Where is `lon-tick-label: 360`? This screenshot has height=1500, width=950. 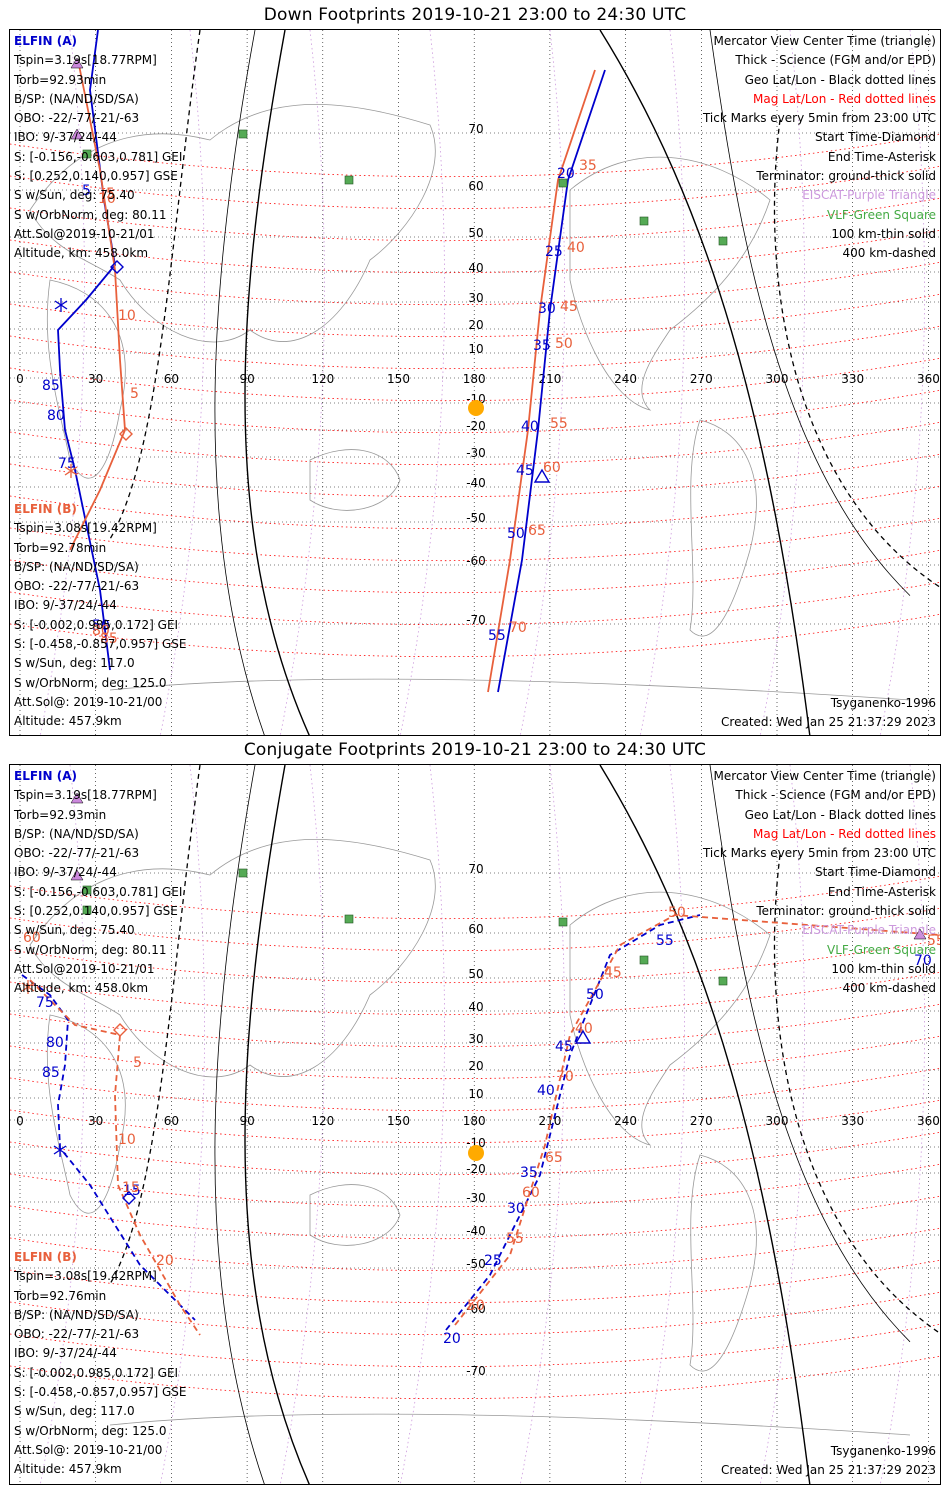 lon-tick-label: 360 is located at coordinates (928, 379).